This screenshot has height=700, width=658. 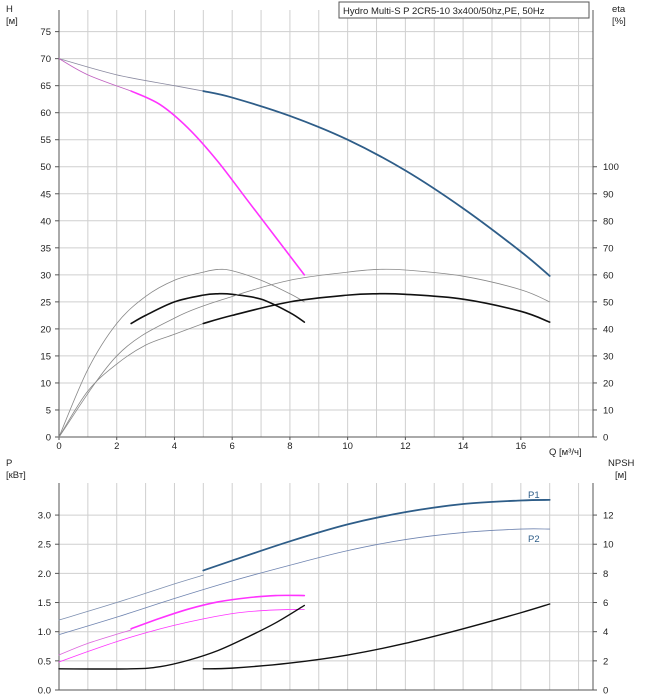 What do you see at coordinates (521, 446) in the screenshot?
I see `x-tick-label: 16` at bounding box center [521, 446].